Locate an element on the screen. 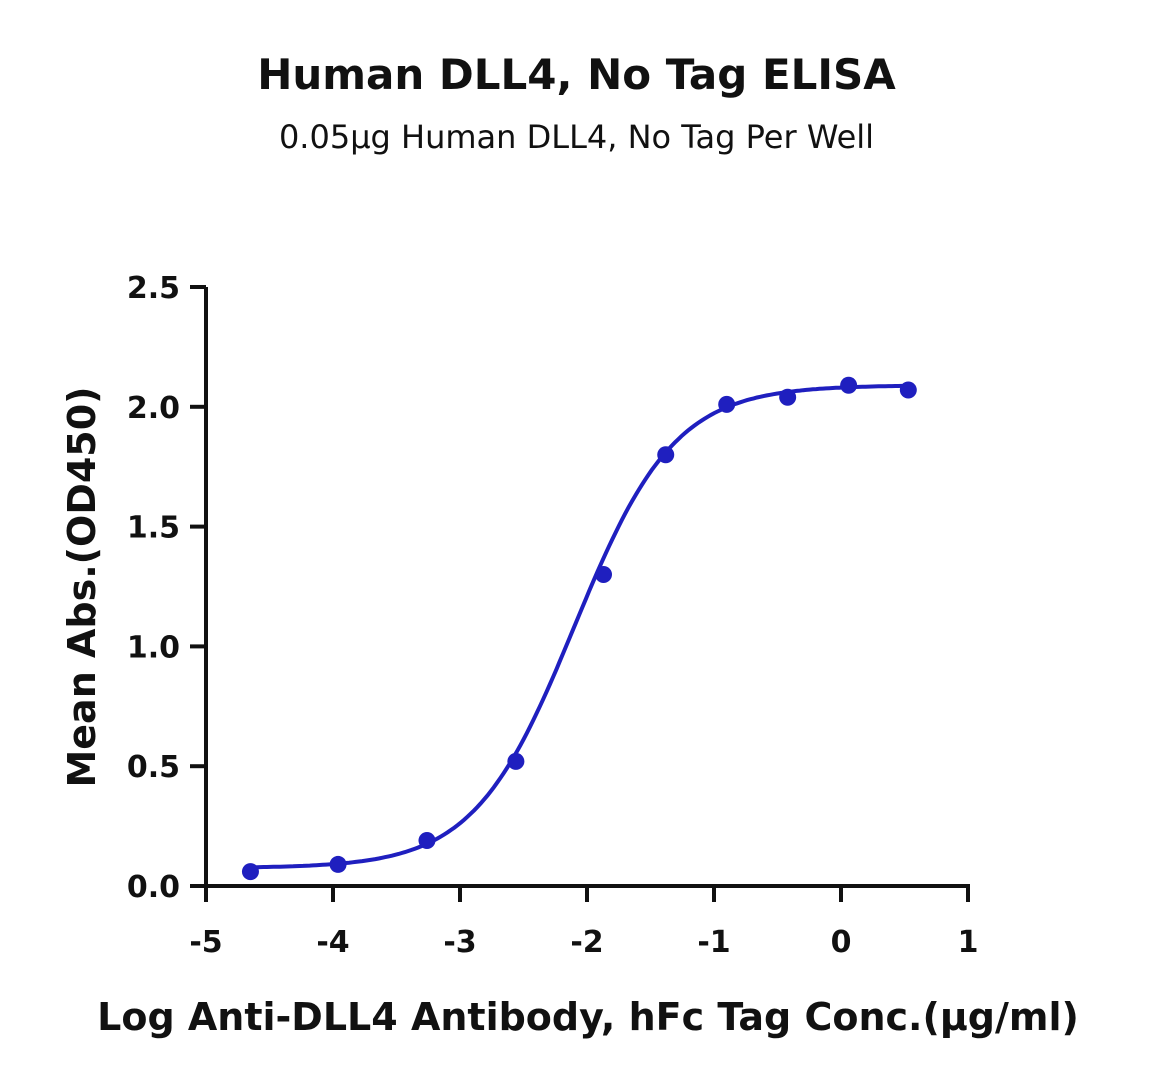  x-tick-label: -2 is located at coordinates (586, 942).